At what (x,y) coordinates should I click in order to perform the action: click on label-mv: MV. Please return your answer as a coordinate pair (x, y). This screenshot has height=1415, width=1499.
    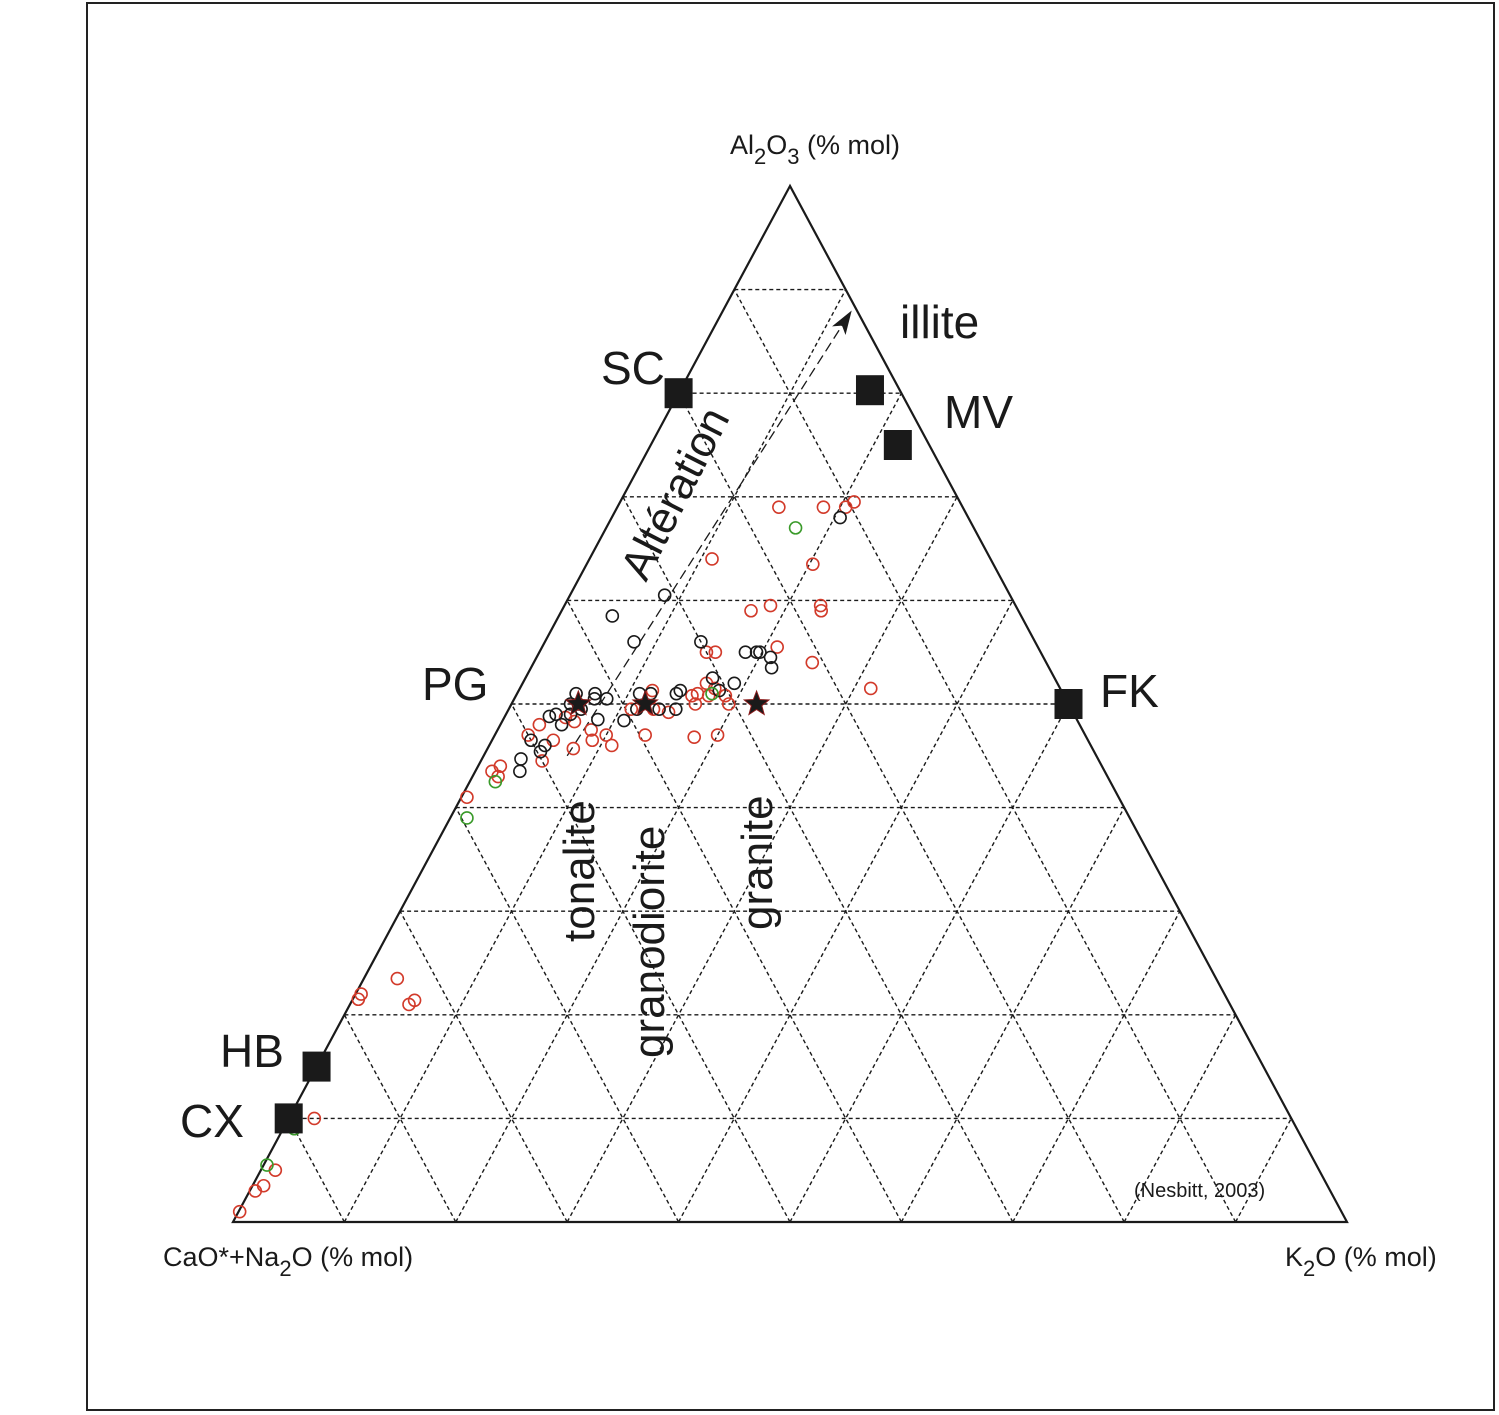
    Looking at the image, I should click on (978, 412).